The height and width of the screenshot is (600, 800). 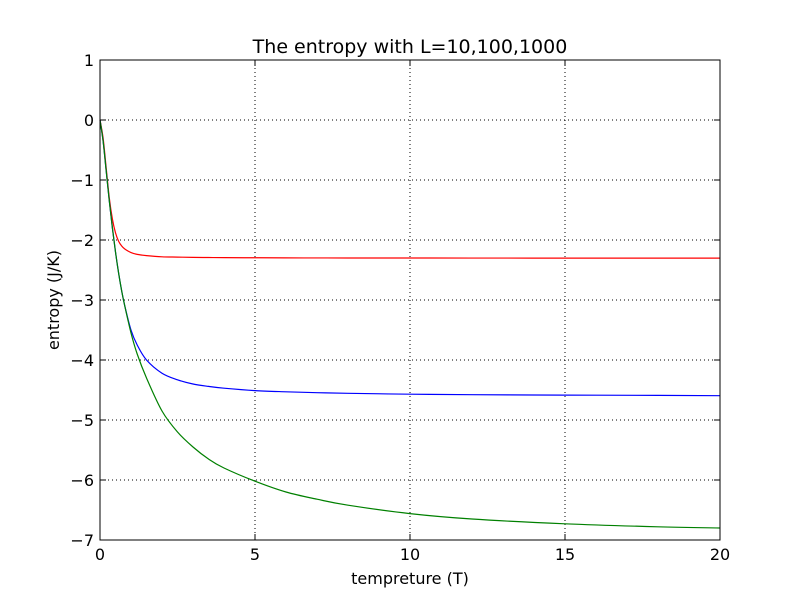 What do you see at coordinates (82, 240) in the screenshot?
I see `y-tick-label: −2` at bounding box center [82, 240].